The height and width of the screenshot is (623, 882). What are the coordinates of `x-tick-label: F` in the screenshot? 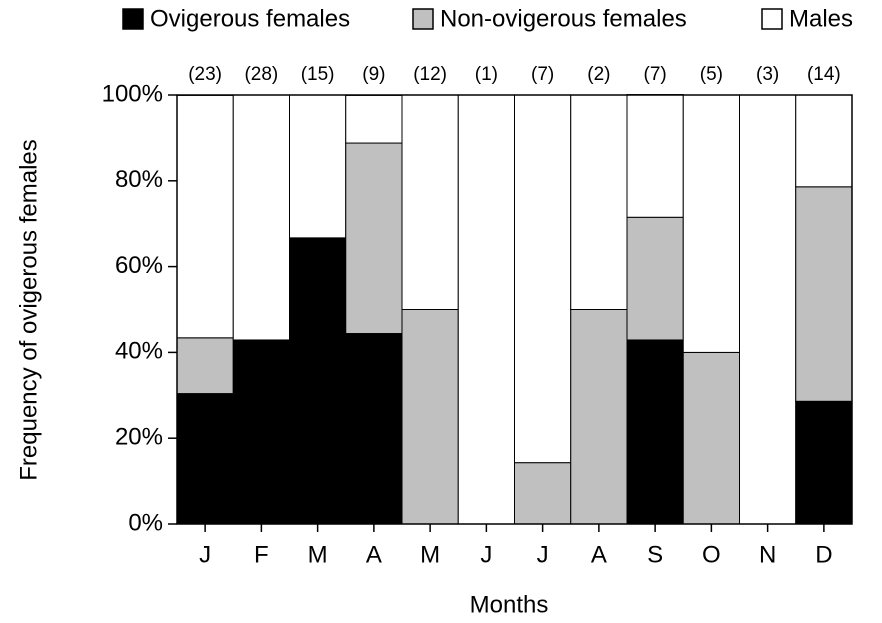 It's located at (261, 554).